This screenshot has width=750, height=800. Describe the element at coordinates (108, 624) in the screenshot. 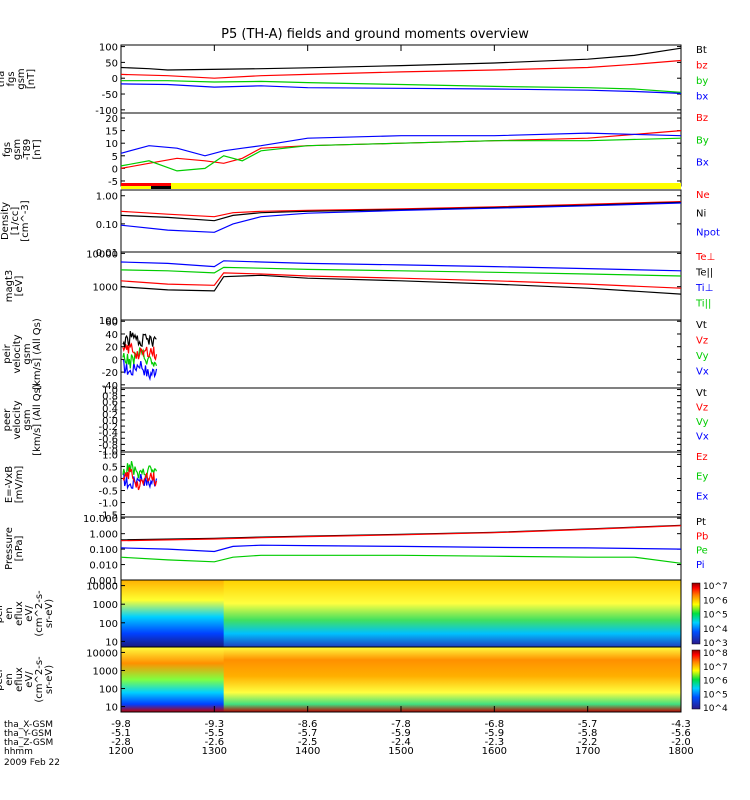

I see `s1-ytick-label: 100` at that location.